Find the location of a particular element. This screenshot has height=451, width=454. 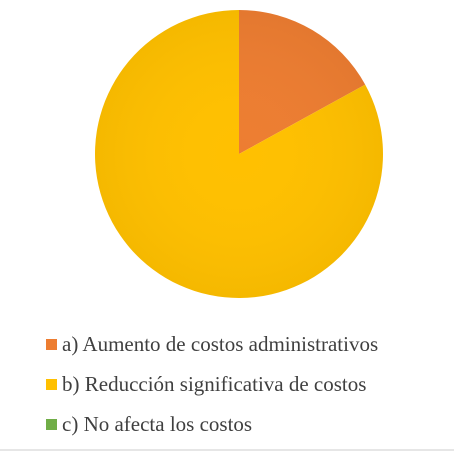

legend-item-b: b) Reducción significativa de costos is located at coordinates (248, 384).